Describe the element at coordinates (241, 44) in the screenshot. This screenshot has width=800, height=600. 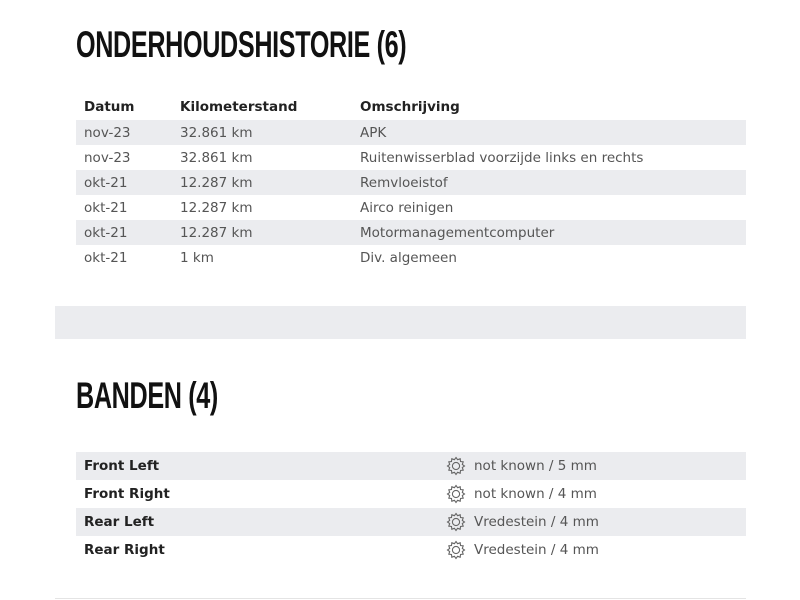
I see `maintenance-title: ONDERHOUDSHISTORIE (6)` at that location.